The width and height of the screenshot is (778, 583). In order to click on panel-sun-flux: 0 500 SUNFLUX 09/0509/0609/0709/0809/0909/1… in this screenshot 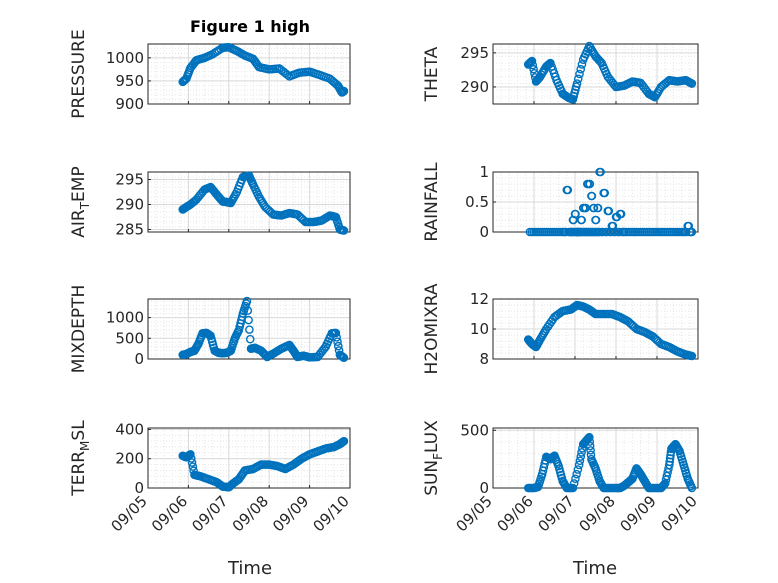, I will do `click(561, 478)`.